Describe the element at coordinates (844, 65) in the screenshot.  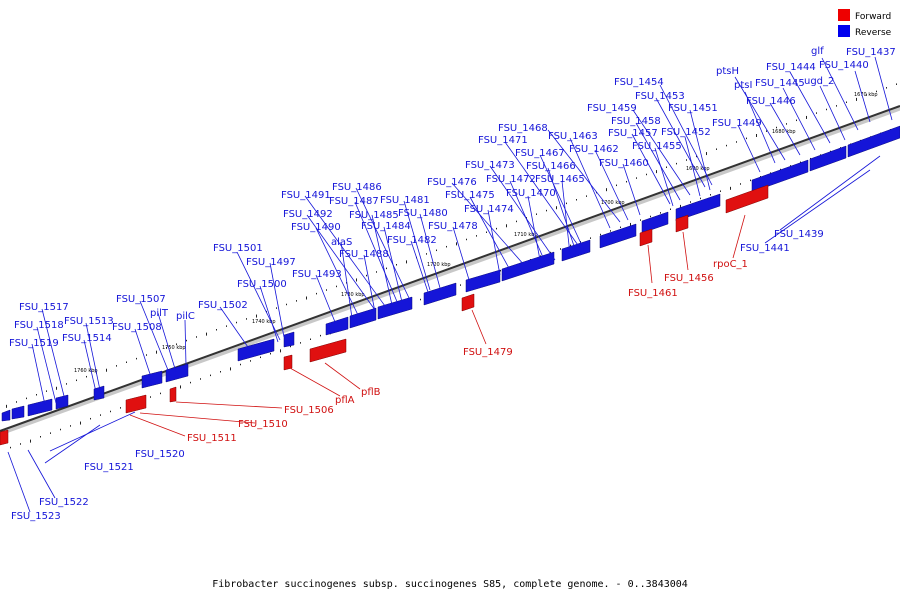
I see `gene-label: FSU_1440` at that location.